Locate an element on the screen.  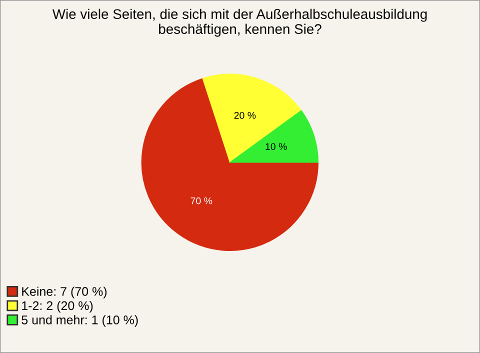
data-label: 70 % is located at coordinates (201, 200).